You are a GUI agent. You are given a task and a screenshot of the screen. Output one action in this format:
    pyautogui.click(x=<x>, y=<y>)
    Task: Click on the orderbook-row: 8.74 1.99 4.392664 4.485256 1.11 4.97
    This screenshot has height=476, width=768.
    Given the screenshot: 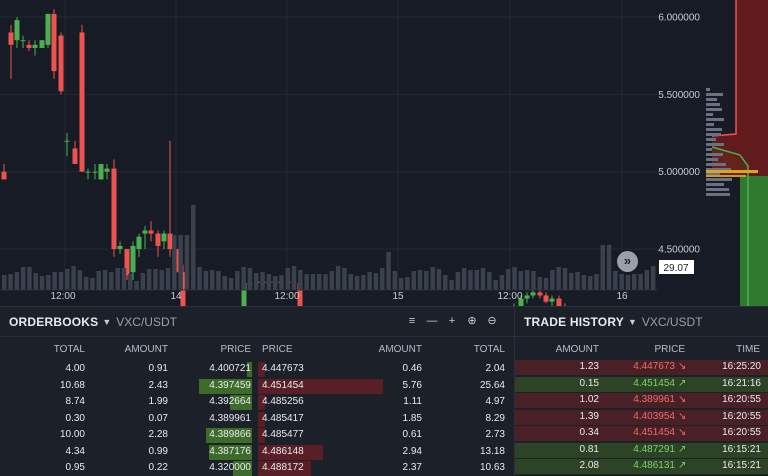 What is the action you would take?
    pyautogui.click(x=257, y=402)
    